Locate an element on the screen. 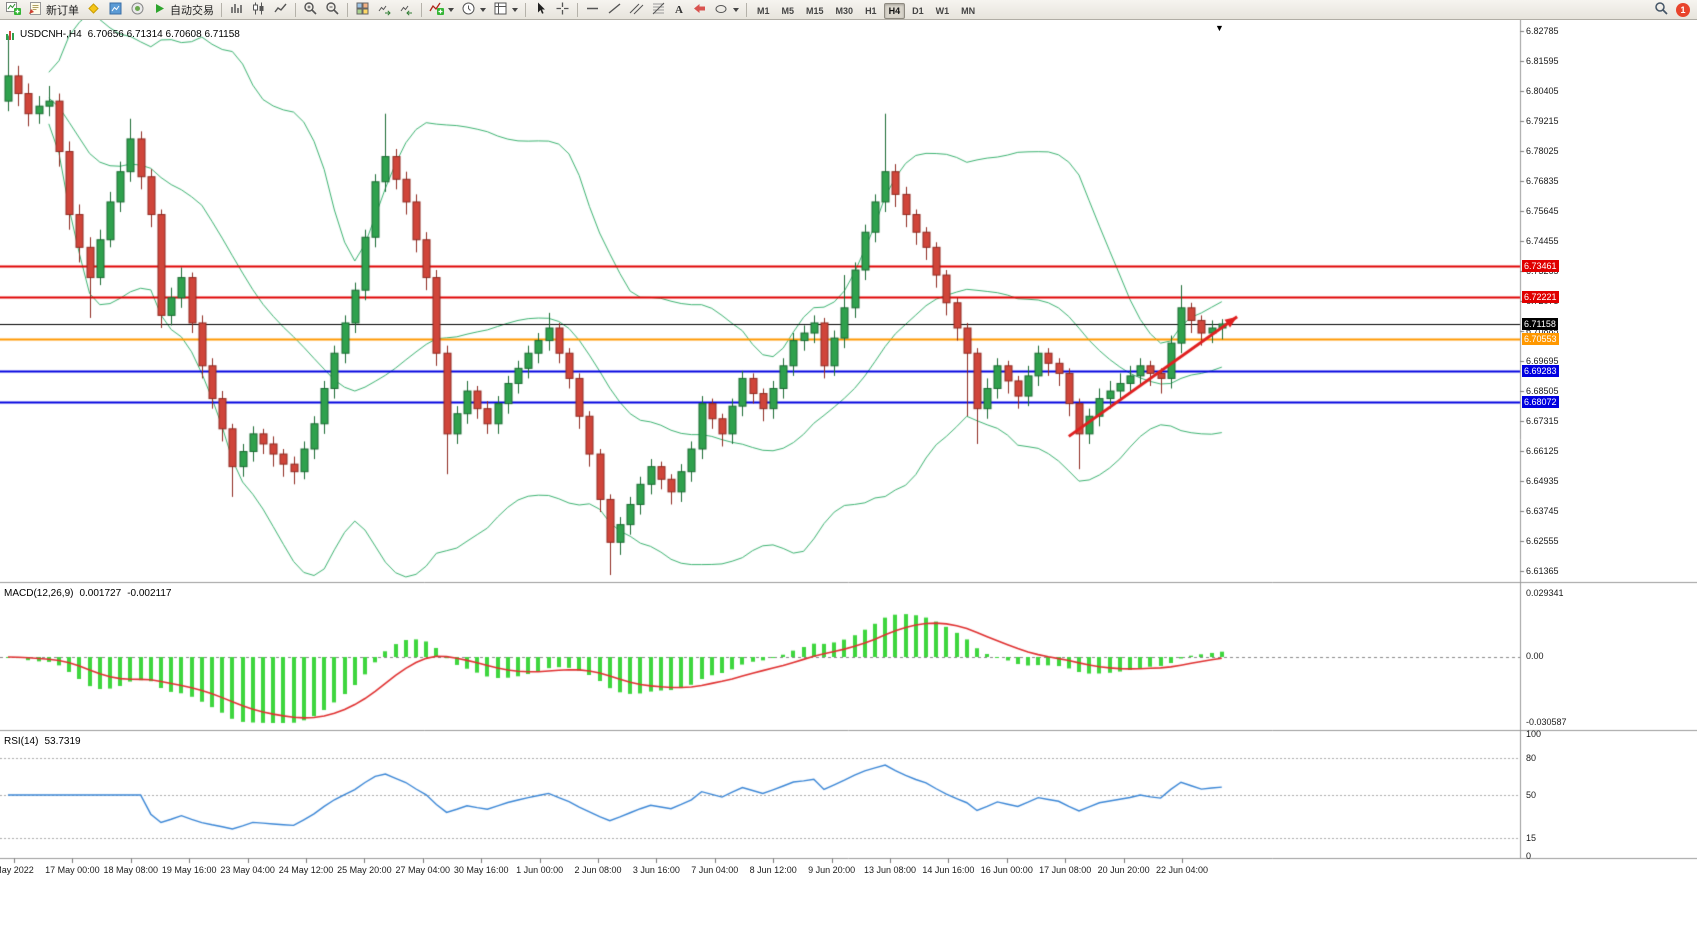 This screenshot has height=942, width=1697. macd-indicator-label: MACD(12,26,9) 0.001727 -0.002117 is located at coordinates (87, 593).